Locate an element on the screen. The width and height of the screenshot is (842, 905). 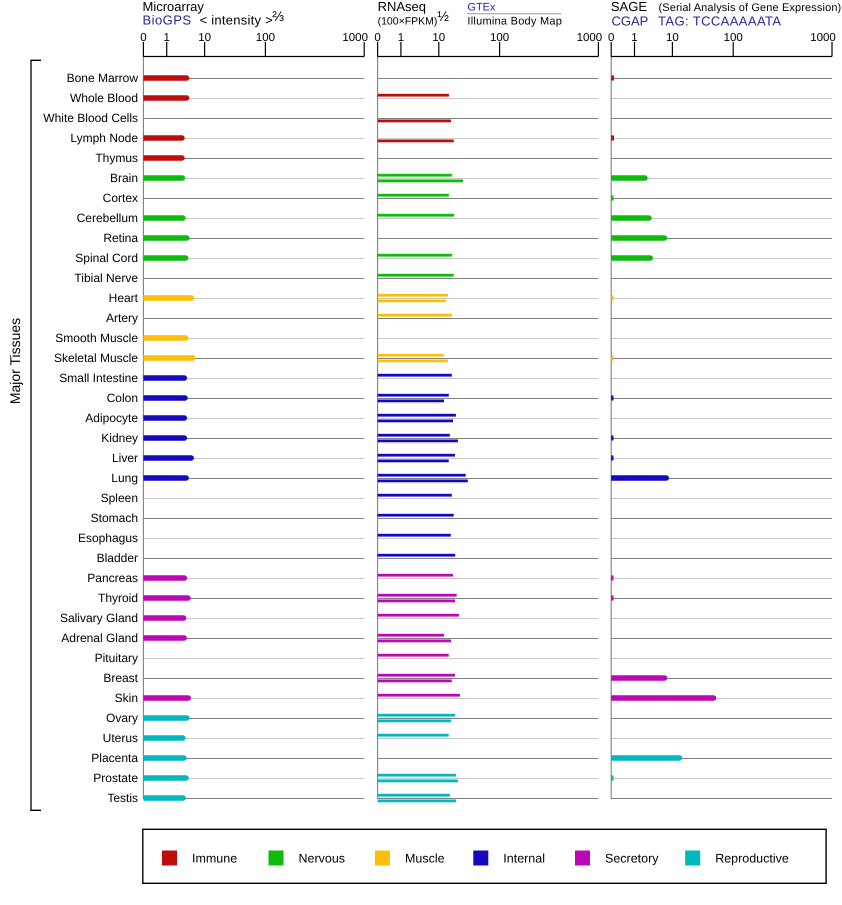
svg-text: Pituitary is located at coordinates (116, 658).